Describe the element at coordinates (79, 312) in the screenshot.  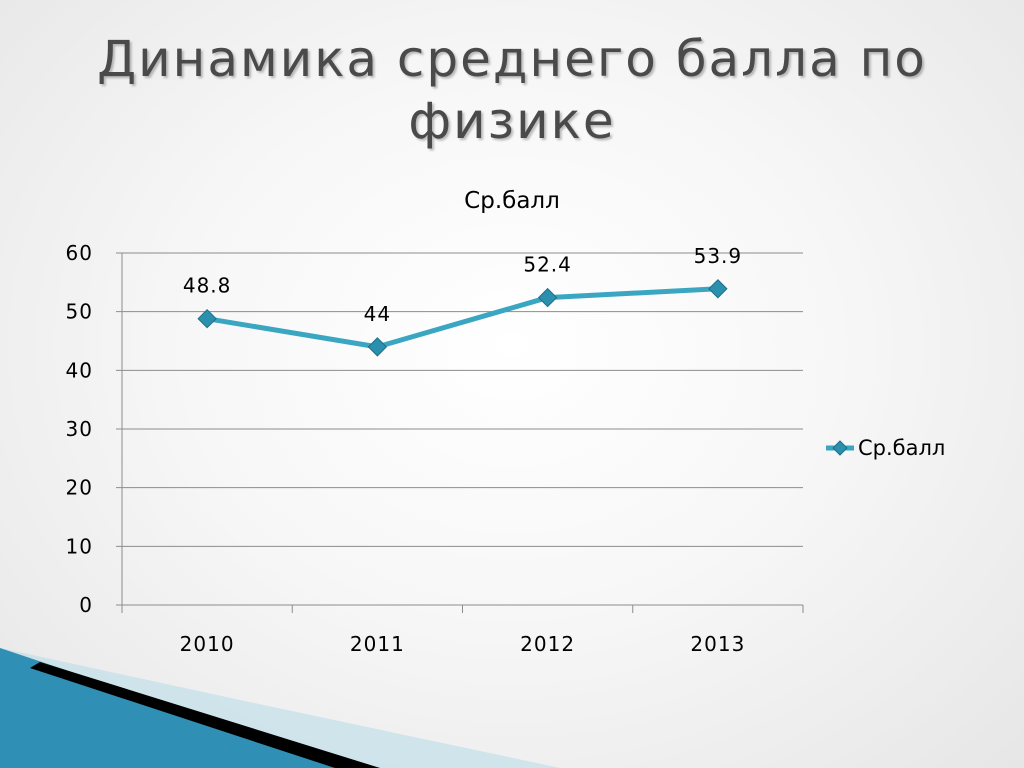
I see `y-tick-label: 50` at that location.